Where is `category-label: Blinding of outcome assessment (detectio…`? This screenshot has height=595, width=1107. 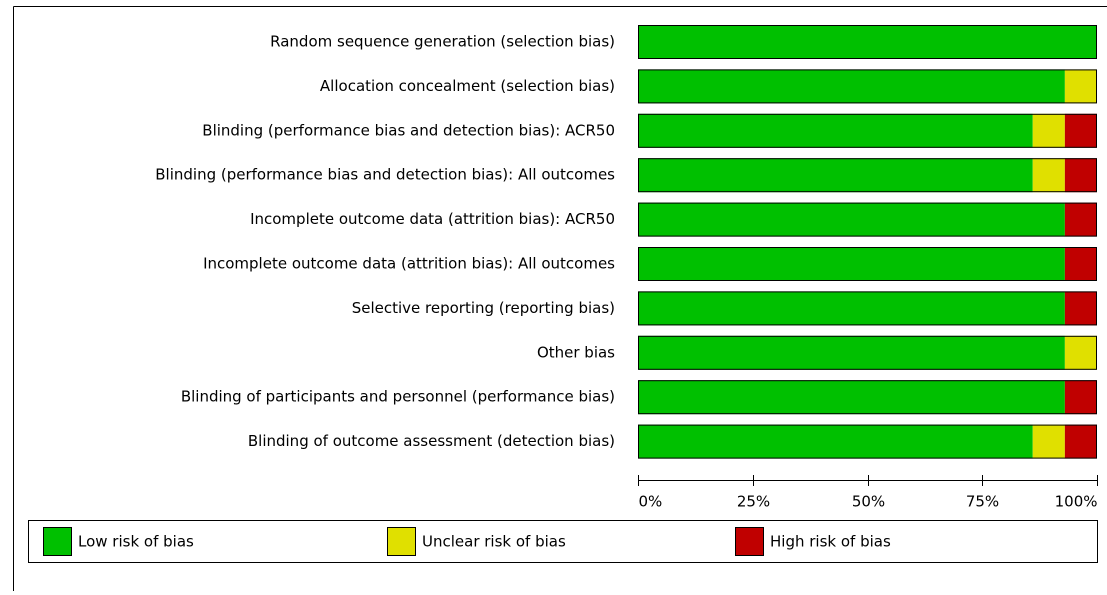 category-label: Blinding of outcome assessment (detectio… is located at coordinates (431, 441).